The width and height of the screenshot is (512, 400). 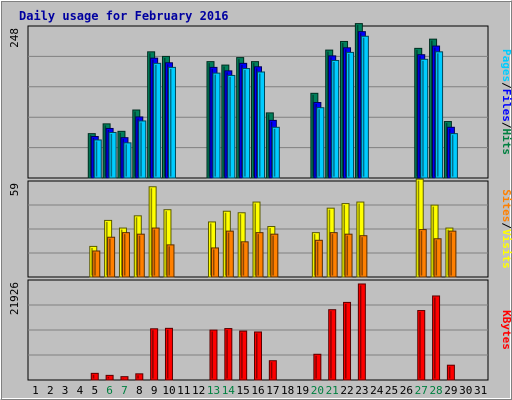 I want to click on bar-hits-day-15-shade, so click(x=239, y=118).